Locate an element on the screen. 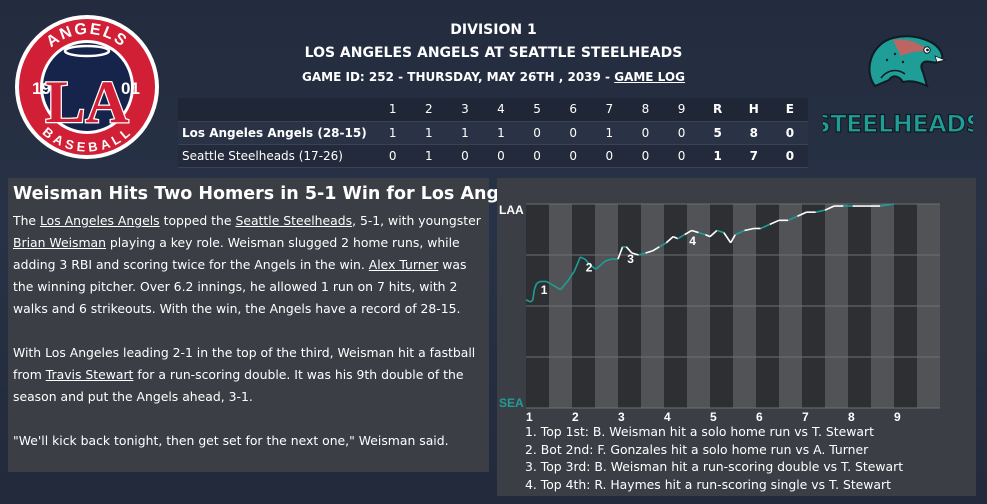 This screenshot has width=987, height=504. line-score-row: Los Angeles Angels (28-15) 1 1 1 1 0 0 1 0 0 5 8 0 is located at coordinates (493, 132).